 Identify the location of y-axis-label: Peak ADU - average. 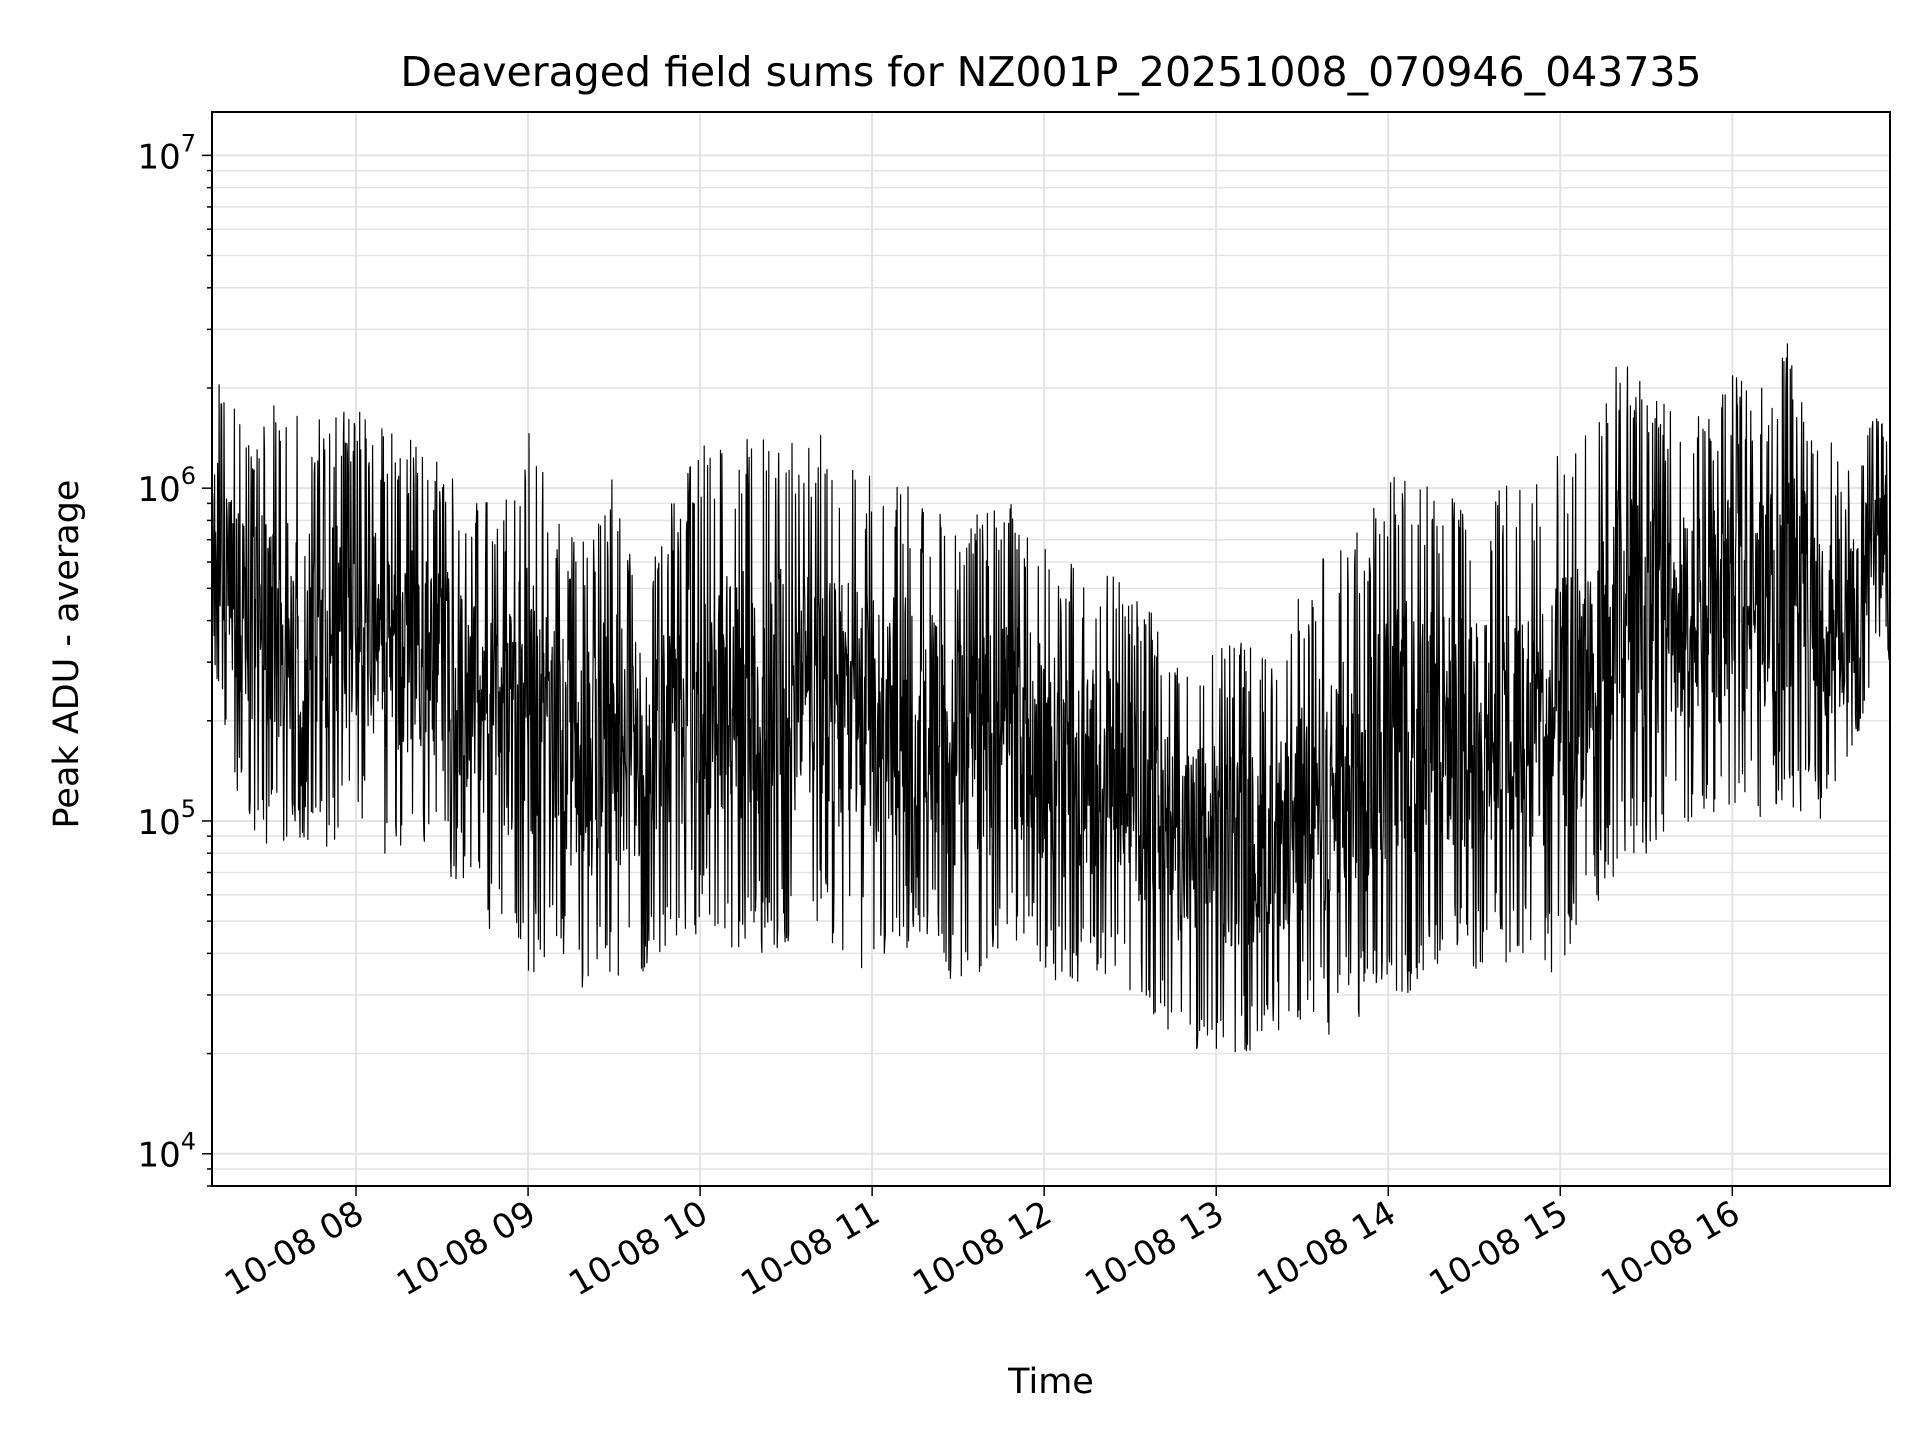
(67, 654).